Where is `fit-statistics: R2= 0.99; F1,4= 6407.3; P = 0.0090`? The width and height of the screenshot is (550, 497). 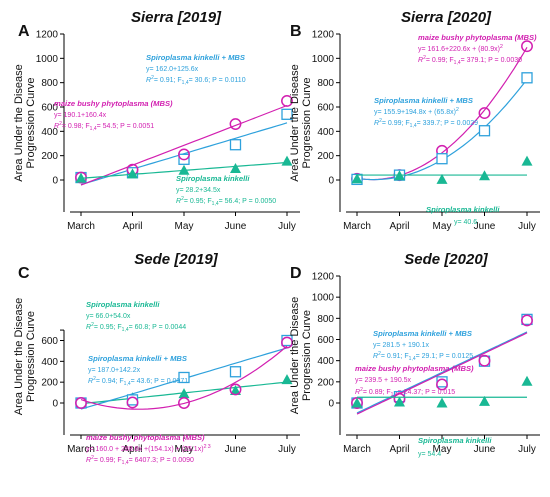 fit-statistics: R2= 0.99; F1,4= 6407.3; P = 0.0090 is located at coordinates (140, 460).